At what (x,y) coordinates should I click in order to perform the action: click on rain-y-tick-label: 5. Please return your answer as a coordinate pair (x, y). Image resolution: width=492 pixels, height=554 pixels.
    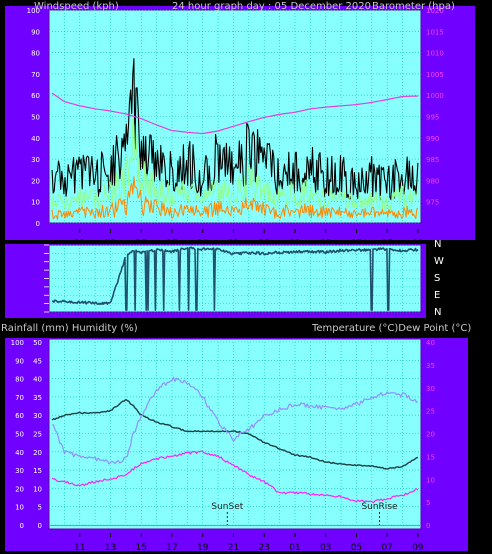
    Looking at the image, I should click on (40, 508).